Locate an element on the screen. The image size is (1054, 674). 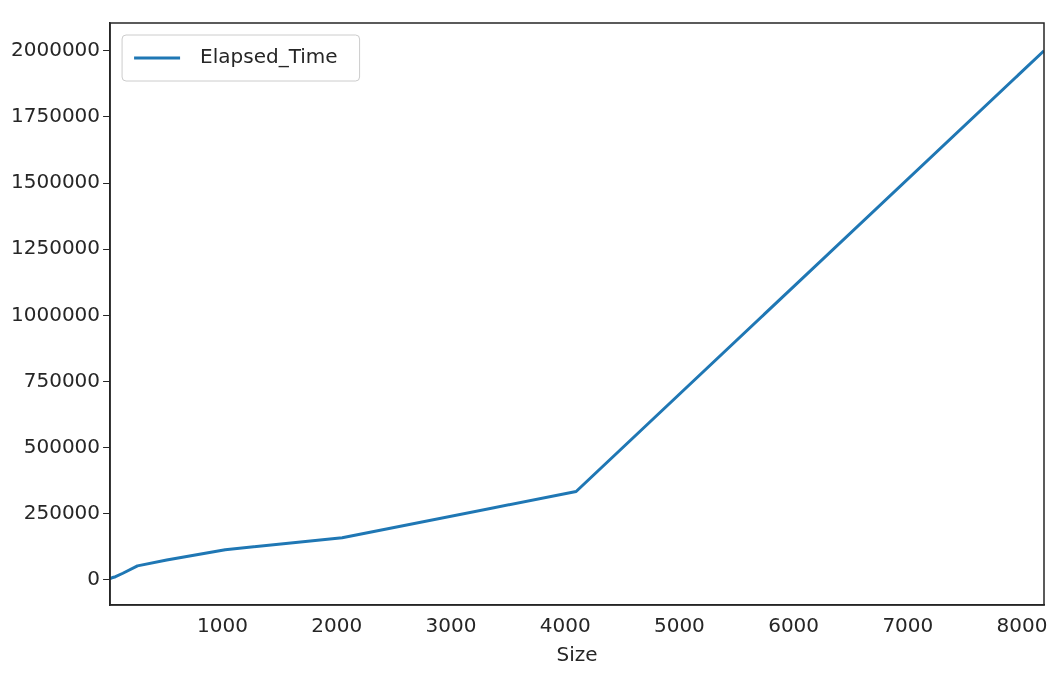
y-tick-label: 1750000 is located at coordinates (55, 115).